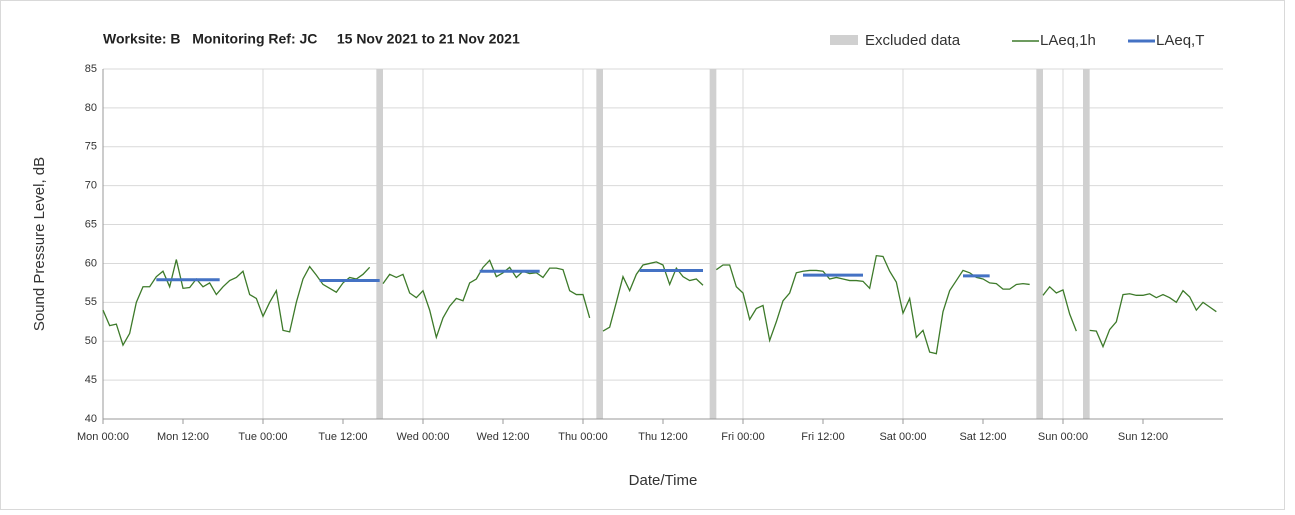 The width and height of the screenshot is (1295, 515). What do you see at coordinates (91, 302) in the screenshot?
I see `y-tick-label: 55` at bounding box center [91, 302].